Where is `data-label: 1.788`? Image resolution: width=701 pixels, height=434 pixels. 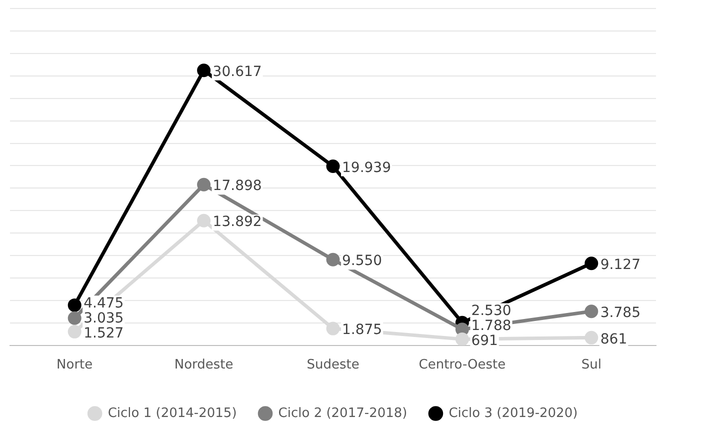 data-label: 1.788 is located at coordinates (491, 326).